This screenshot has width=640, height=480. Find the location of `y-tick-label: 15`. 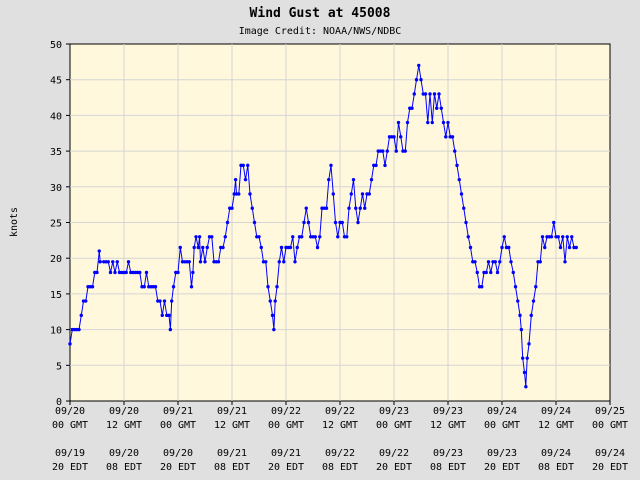

y-tick-label: 15 is located at coordinates (56, 295).